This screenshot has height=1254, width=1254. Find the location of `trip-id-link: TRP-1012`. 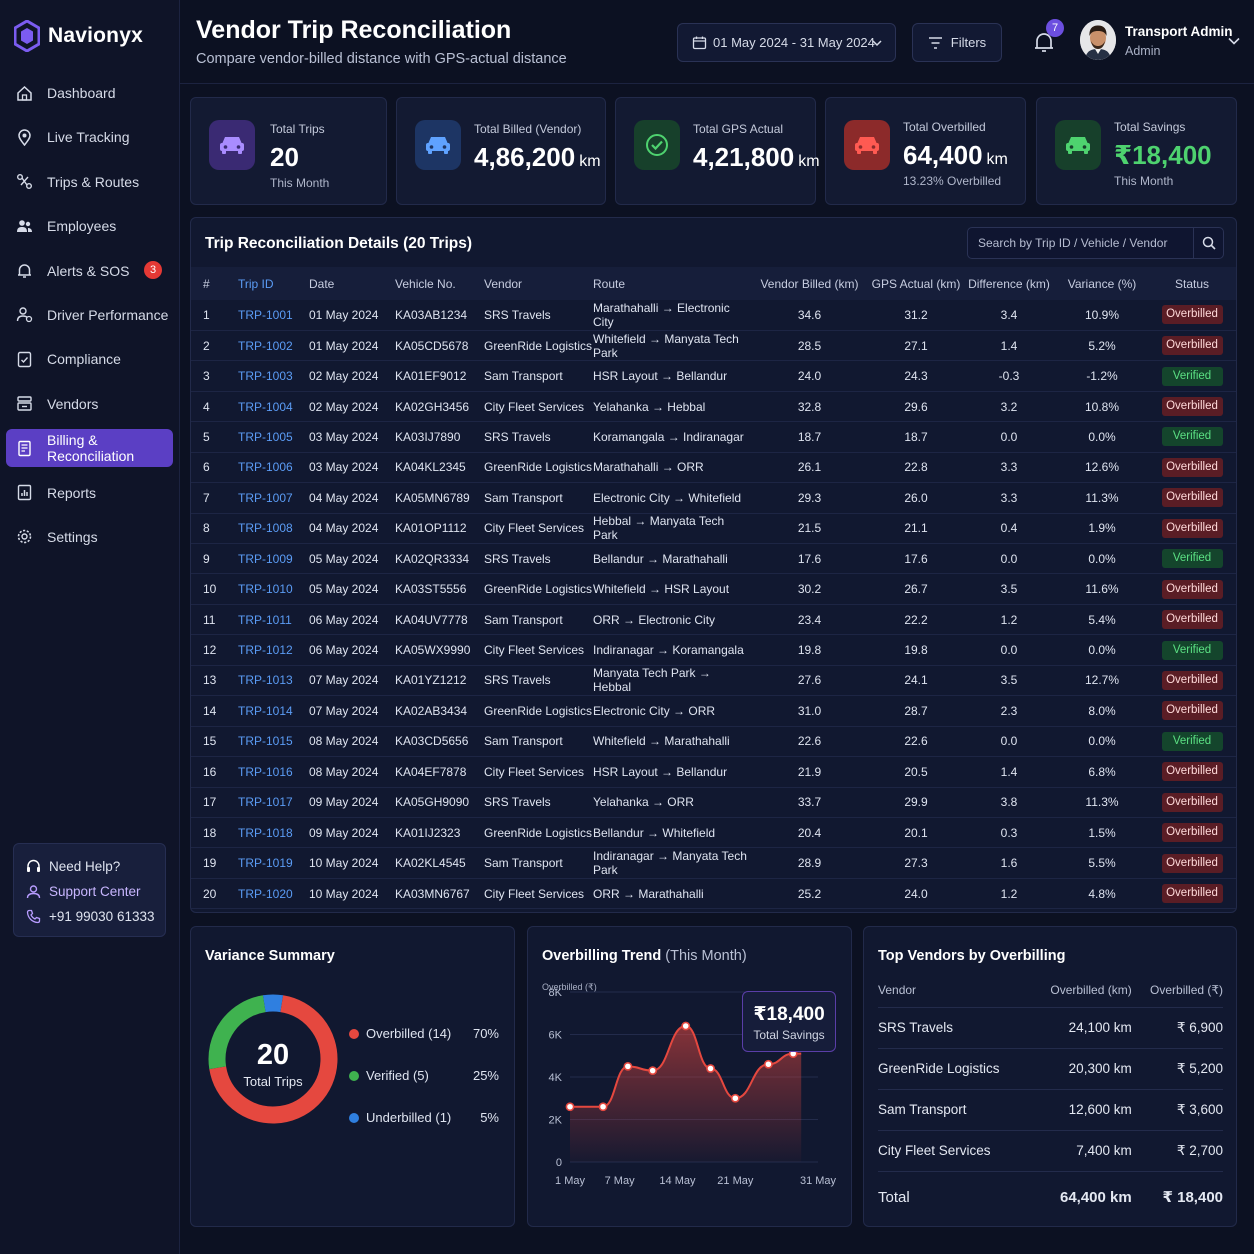

trip-id-link: TRP-1012 is located at coordinates (273, 650).